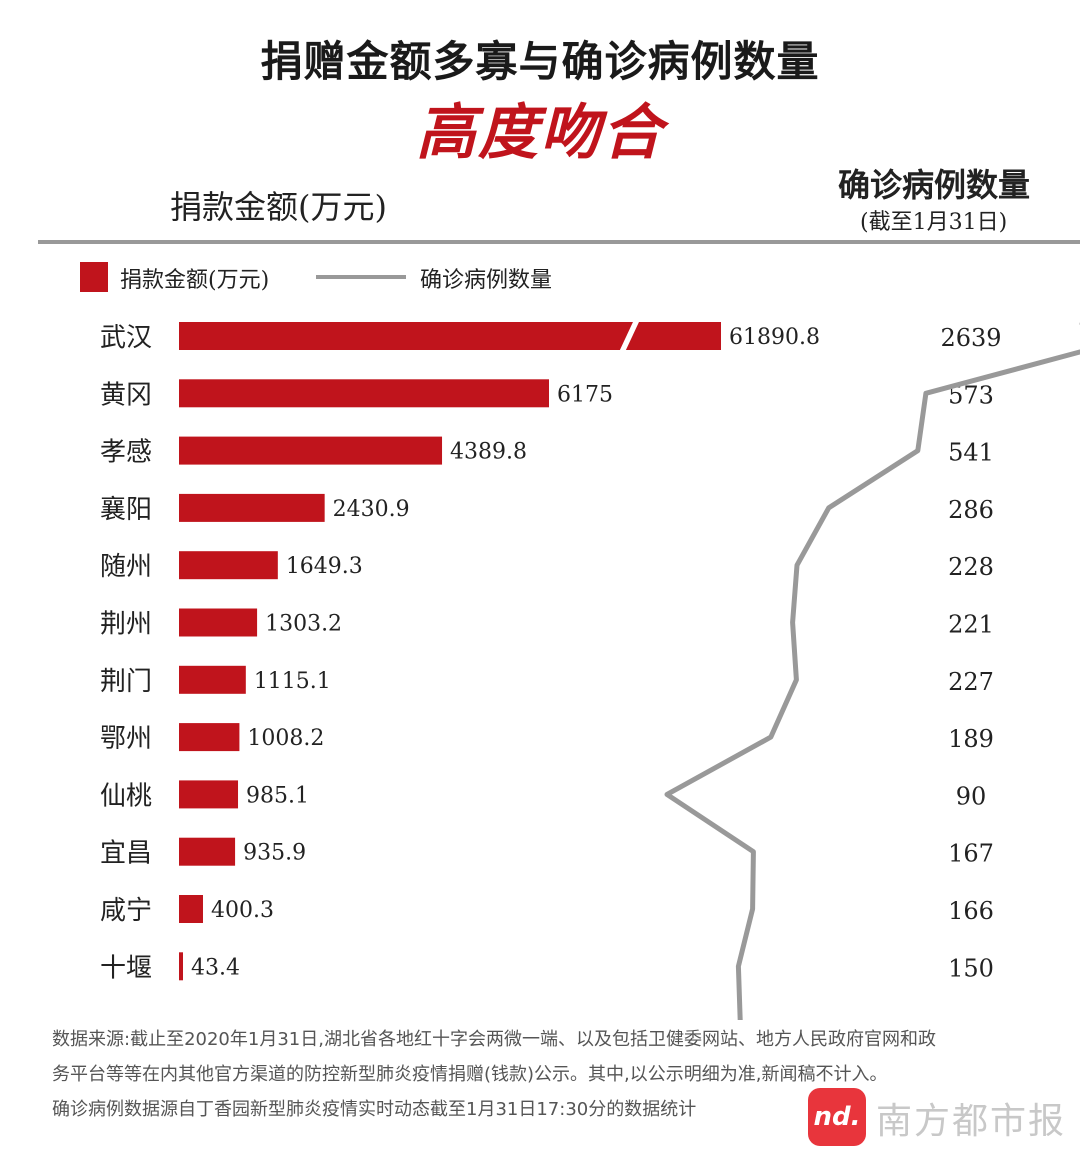 The height and width of the screenshot is (1160, 1080). I want to click on bar-value-label: 985.1, so click(277, 795).